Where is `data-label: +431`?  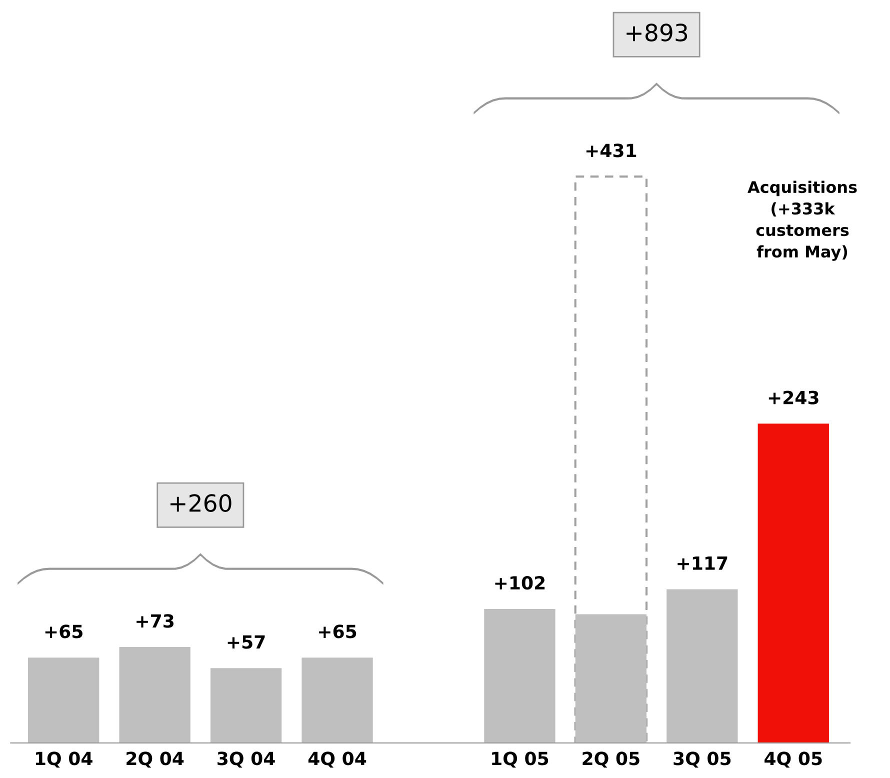 data-label: +431 is located at coordinates (611, 151).